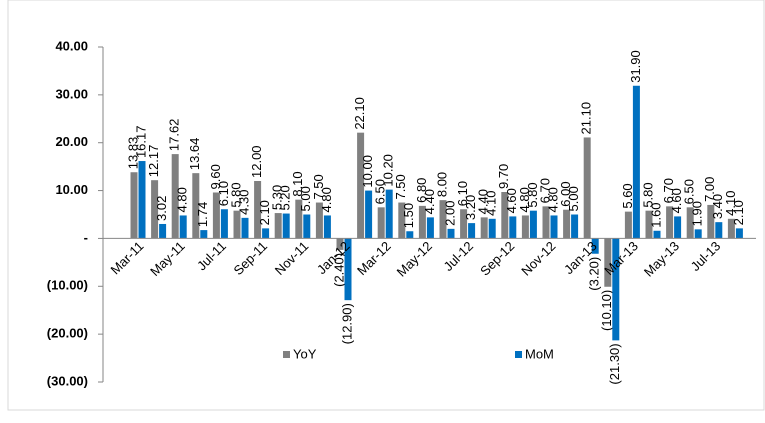 The width and height of the screenshot is (765, 423). What do you see at coordinates (565, 193) in the screenshot?
I see `data-label: 6.00` at bounding box center [565, 193].